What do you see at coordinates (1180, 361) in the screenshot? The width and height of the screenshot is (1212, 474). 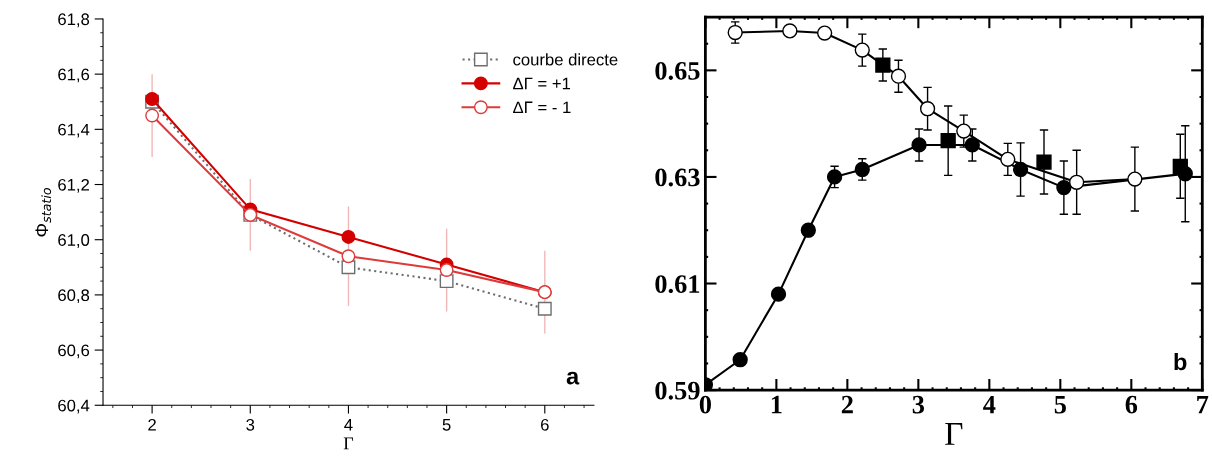 I see `annotation: b` at bounding box center [1180, 361].